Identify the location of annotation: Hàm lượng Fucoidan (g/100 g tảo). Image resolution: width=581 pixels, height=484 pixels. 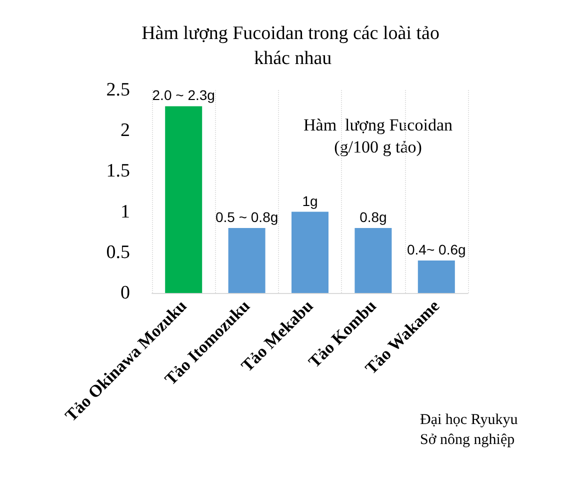
(378, 136).